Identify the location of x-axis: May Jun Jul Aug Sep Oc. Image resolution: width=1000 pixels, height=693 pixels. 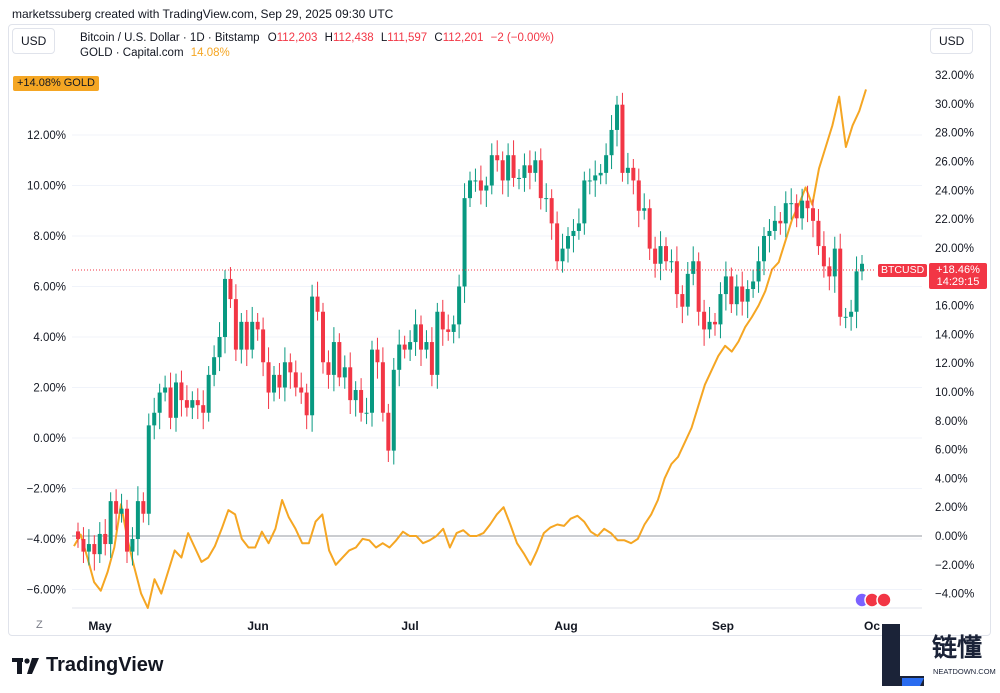
(497, 620).